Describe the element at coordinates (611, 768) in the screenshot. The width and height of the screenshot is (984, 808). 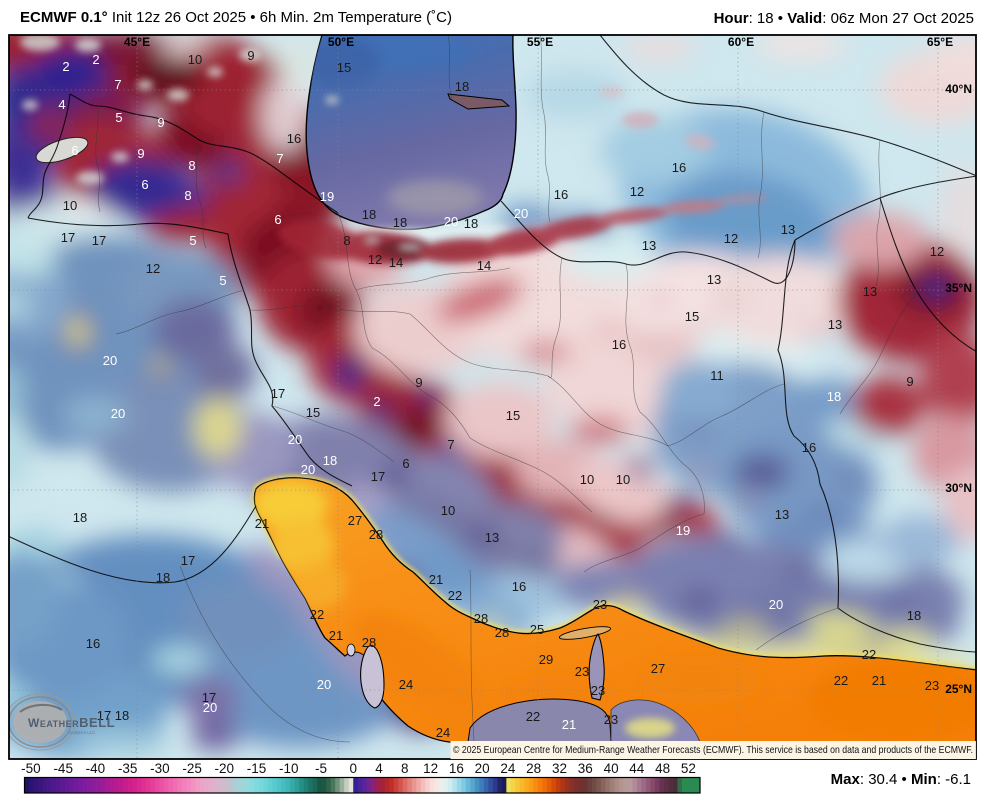
I see `svg-text: 40` at that location.